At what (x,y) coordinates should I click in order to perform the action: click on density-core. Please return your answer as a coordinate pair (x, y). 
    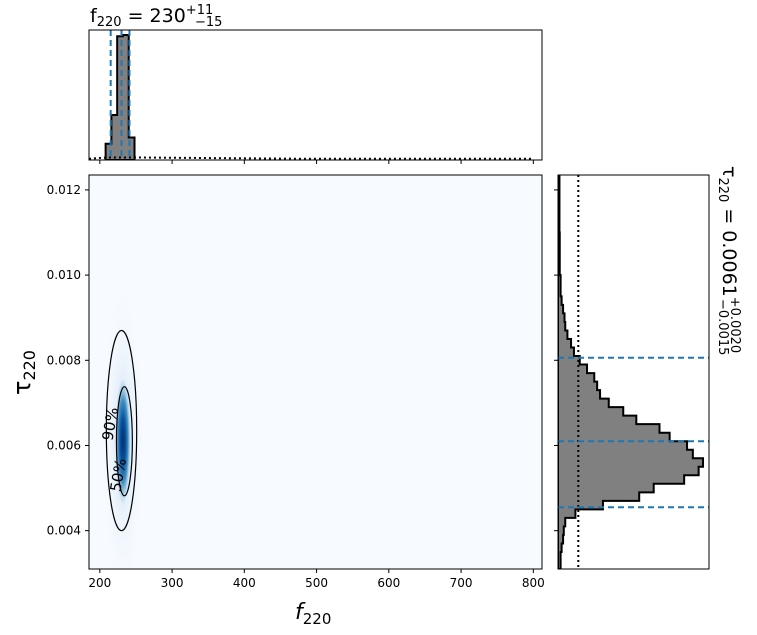
    Looking at the image, I should click on (123, 441).